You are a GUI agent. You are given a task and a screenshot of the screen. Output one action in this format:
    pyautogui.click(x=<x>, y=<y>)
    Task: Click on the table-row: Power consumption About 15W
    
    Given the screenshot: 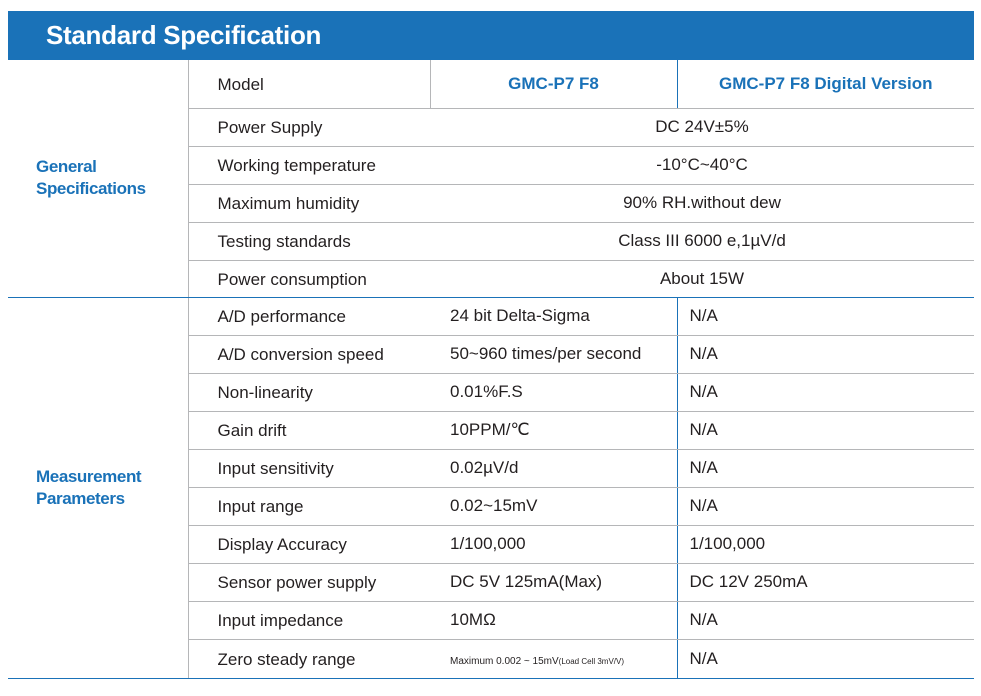 What is the action you would take?
    pyautogui.click(x=491, y=279)
    